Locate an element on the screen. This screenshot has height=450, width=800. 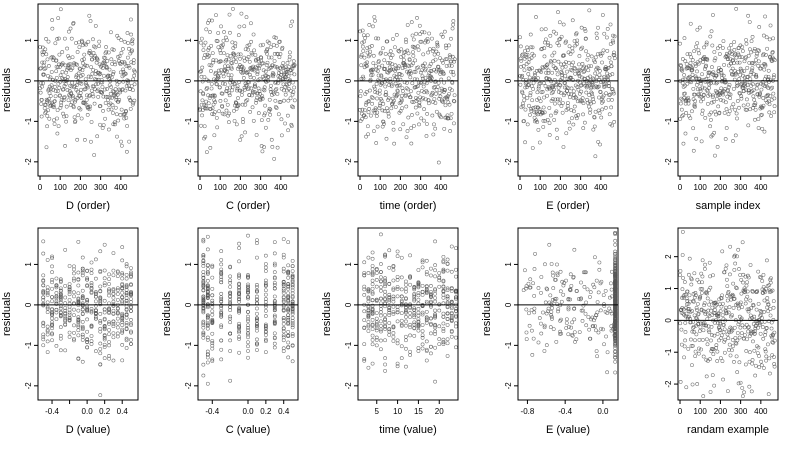
plot-frame is located at coordinates (568, 314).